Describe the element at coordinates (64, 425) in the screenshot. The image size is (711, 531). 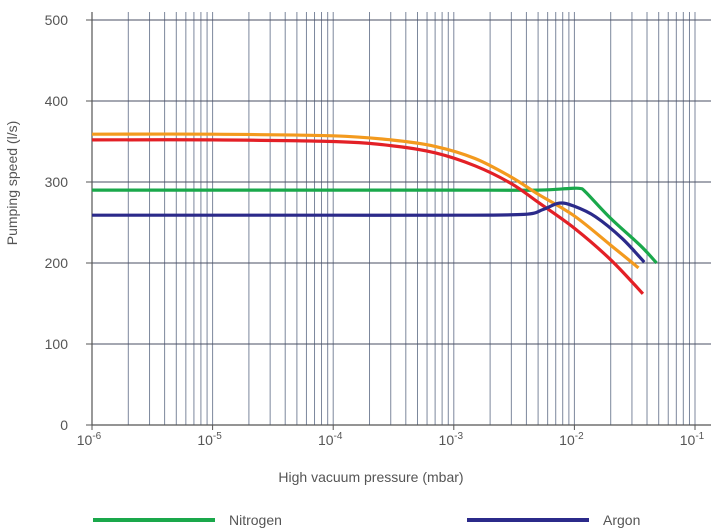
I see `y-tick-label: 0` at that location.